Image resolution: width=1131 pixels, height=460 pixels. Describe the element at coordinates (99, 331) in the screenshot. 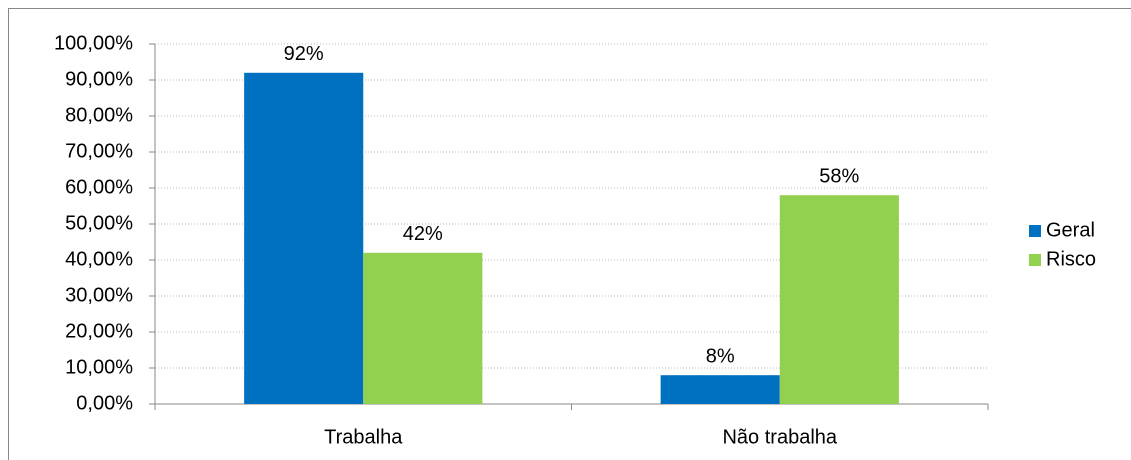

I see `y-tick-label: 20,00%` at that location.